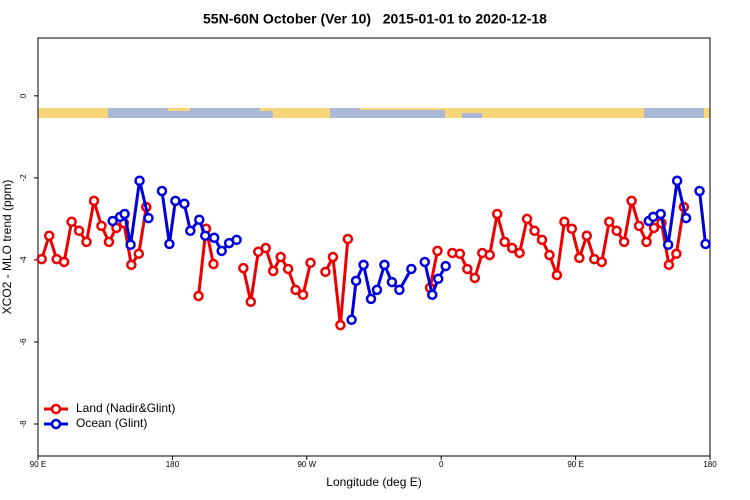 The image size is (750, 500). I want to click on y-tick-label: -2, so click(23, 178).